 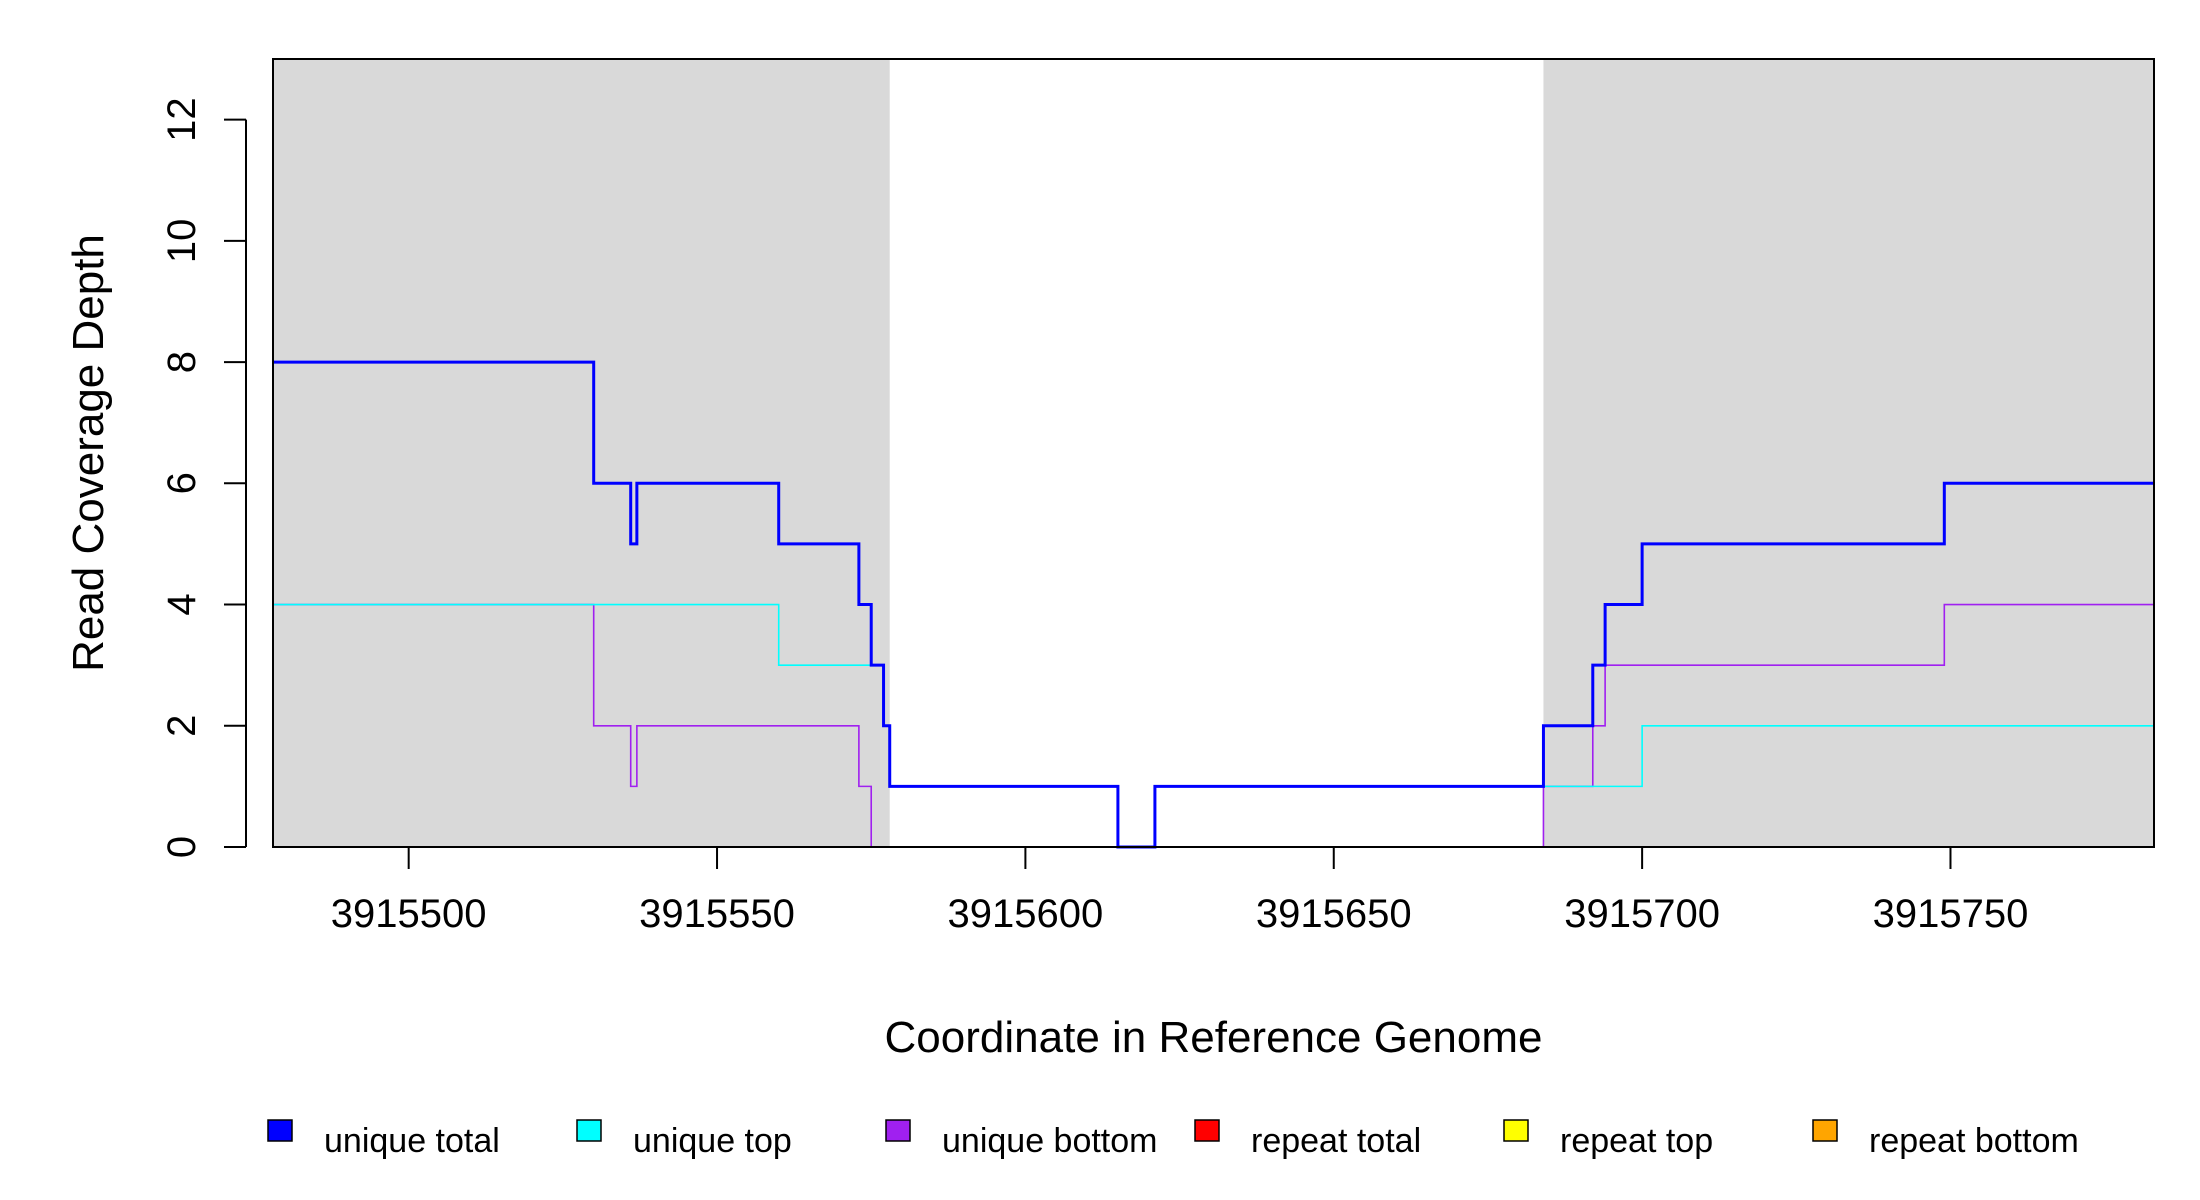 What do you see at coordinates (898, 1130) in the screenshot?
I see `legend-swatch-unique-bottom` at bounding box center [898, 1130].